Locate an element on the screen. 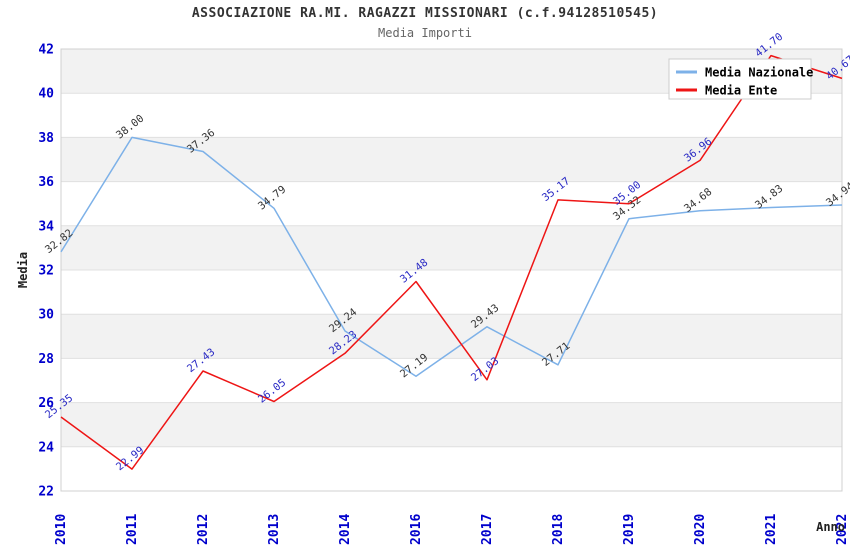  y-tick-label: 26 is located at coordinates (46, 403).